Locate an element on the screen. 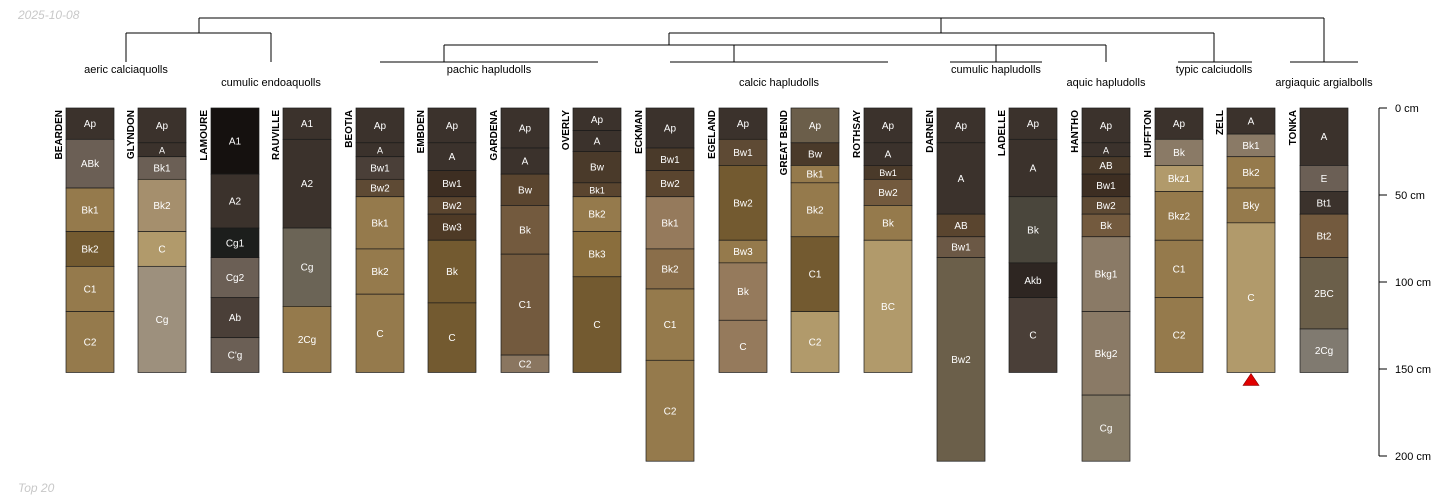 This screenshot has height=500, width=1450. horizon-label: C'g is located at coordinates (235, 356).